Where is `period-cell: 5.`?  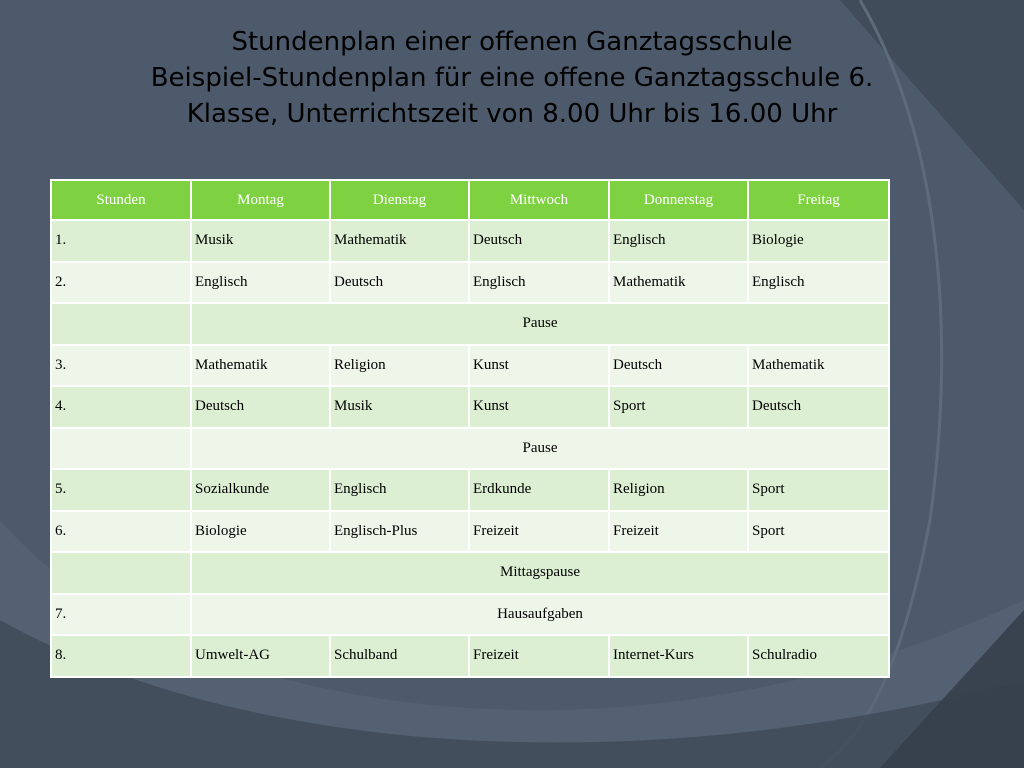
period-cell: 5. is located at coordinates (121, 490).